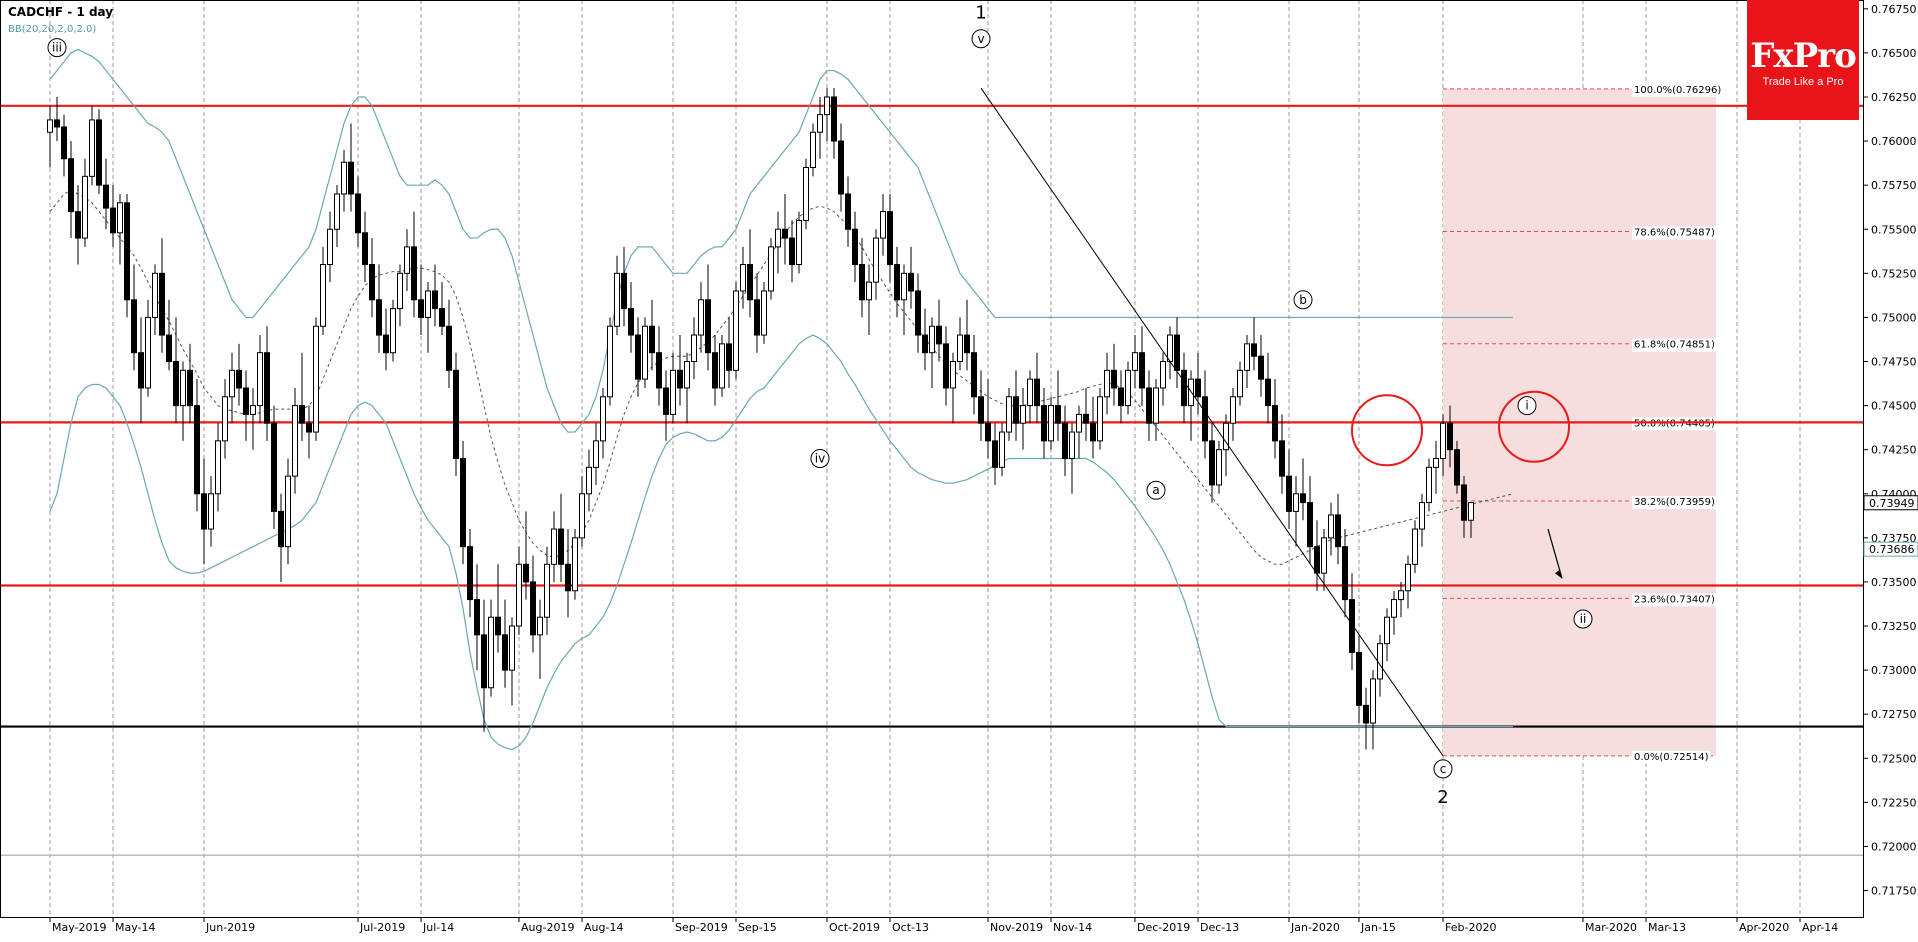 This screenshot has height=942, width=1918. I want to click on x-tick-label: May-14, so click(135, 927).